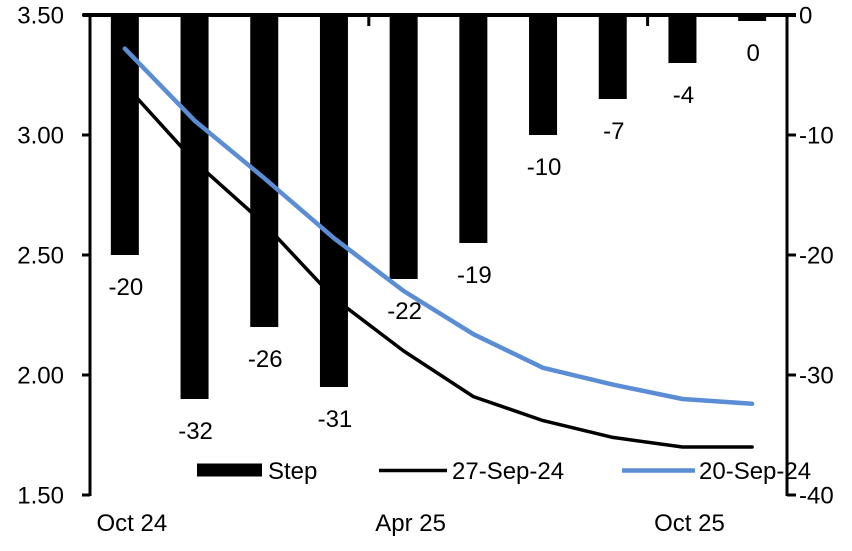 This screenshot has height=551, width=852. Describe the element at coordinates (265, 359) in the screenshot. I see `bar-value-label: -26` at that location.